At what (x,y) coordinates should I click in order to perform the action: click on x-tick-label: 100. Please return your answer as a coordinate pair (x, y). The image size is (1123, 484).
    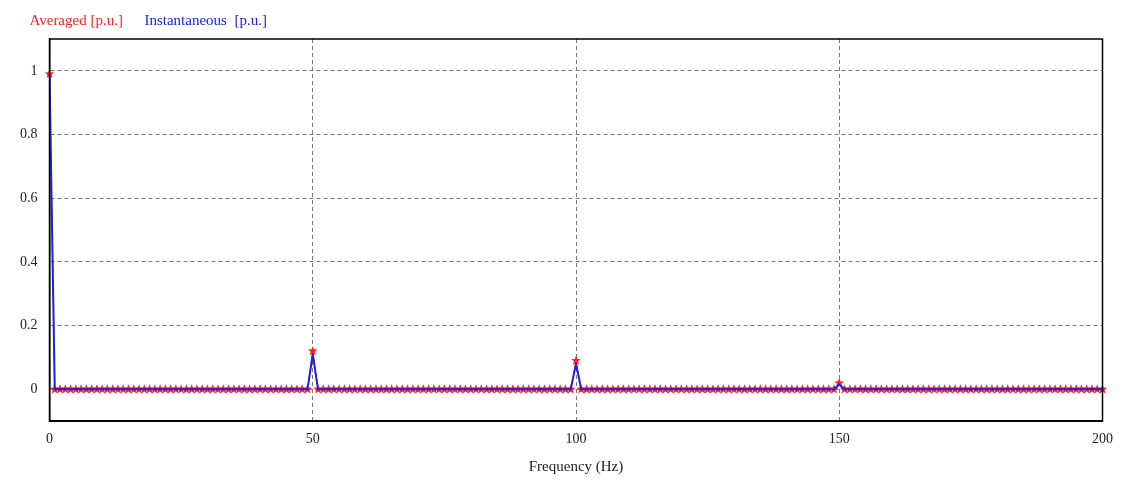
    Looking at the image, I should click on (576, 439).